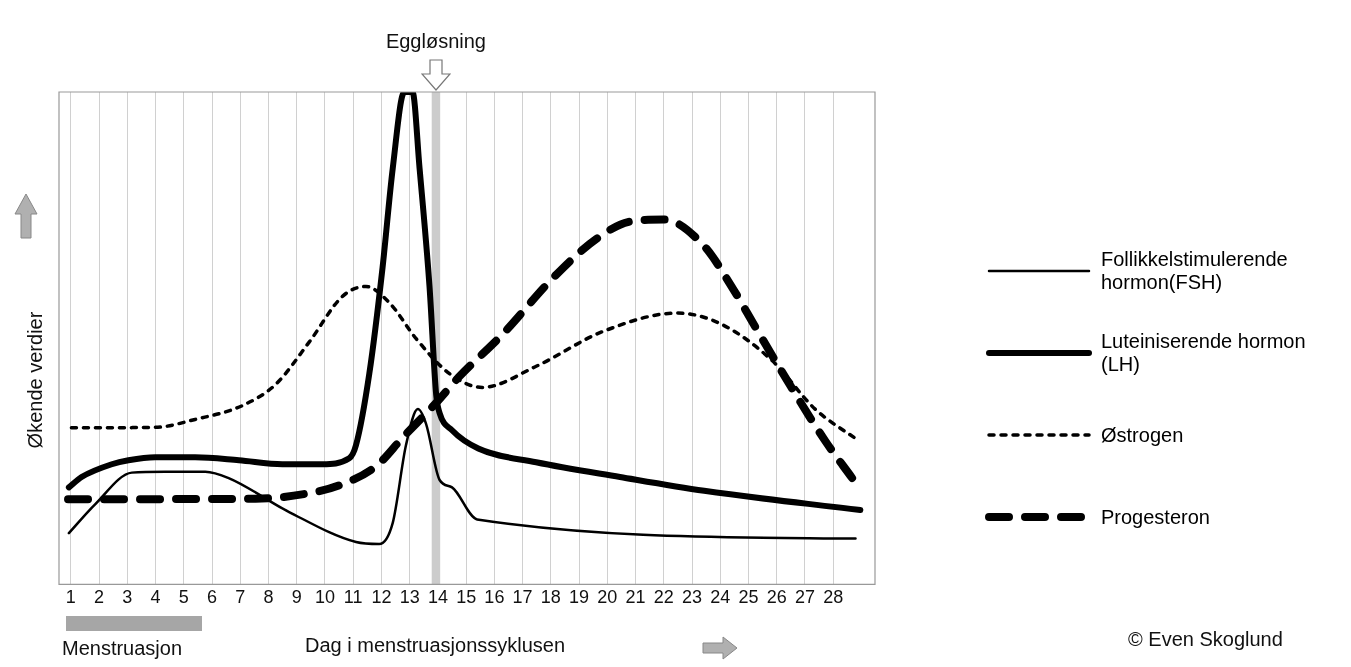 The height and width of the screenshot is (667, 1351). What do you see at coordinates (268, 597) in the screenshot?
I see `x-tick-label: 8` at bounding box center [268, 597].